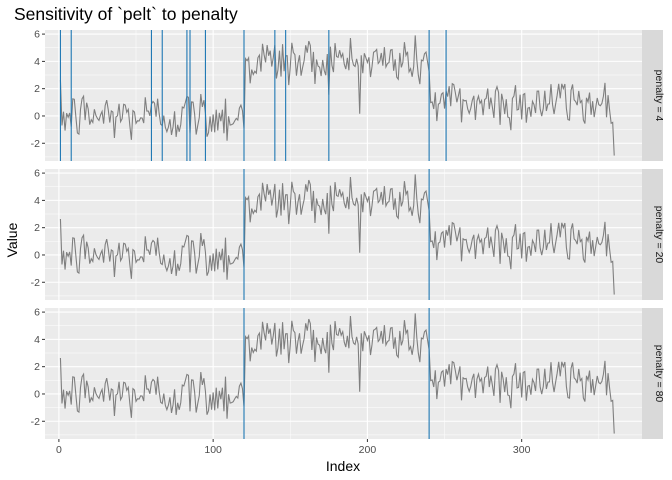  Describe the element at coordinates (293, 447) in the screenshot. I see `x-axis: 0 100 200 300` at that location.